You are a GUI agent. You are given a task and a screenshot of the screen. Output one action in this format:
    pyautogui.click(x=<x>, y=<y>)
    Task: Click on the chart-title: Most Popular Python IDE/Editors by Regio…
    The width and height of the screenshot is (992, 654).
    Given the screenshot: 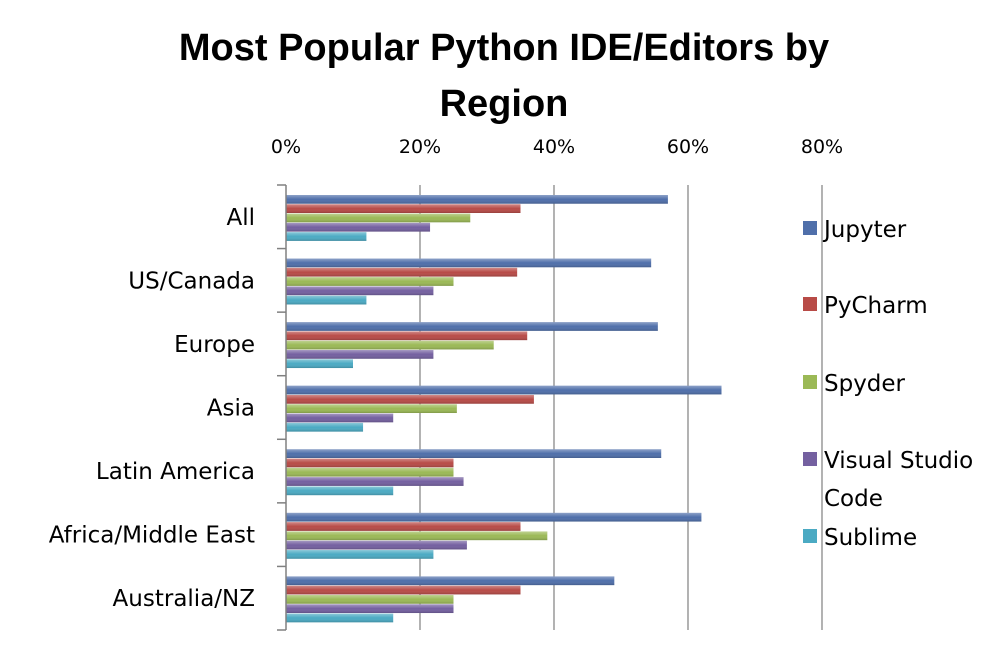 What is the action you would take?
    pyautogui.click(x=504, y=76)
    